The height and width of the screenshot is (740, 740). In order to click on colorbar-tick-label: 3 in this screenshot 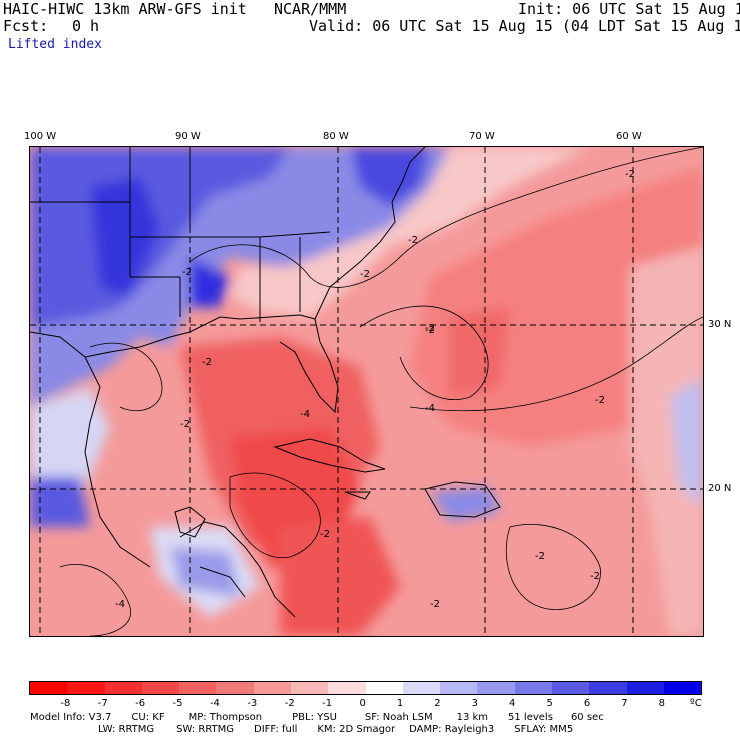, I will do `click(475, 703)`.